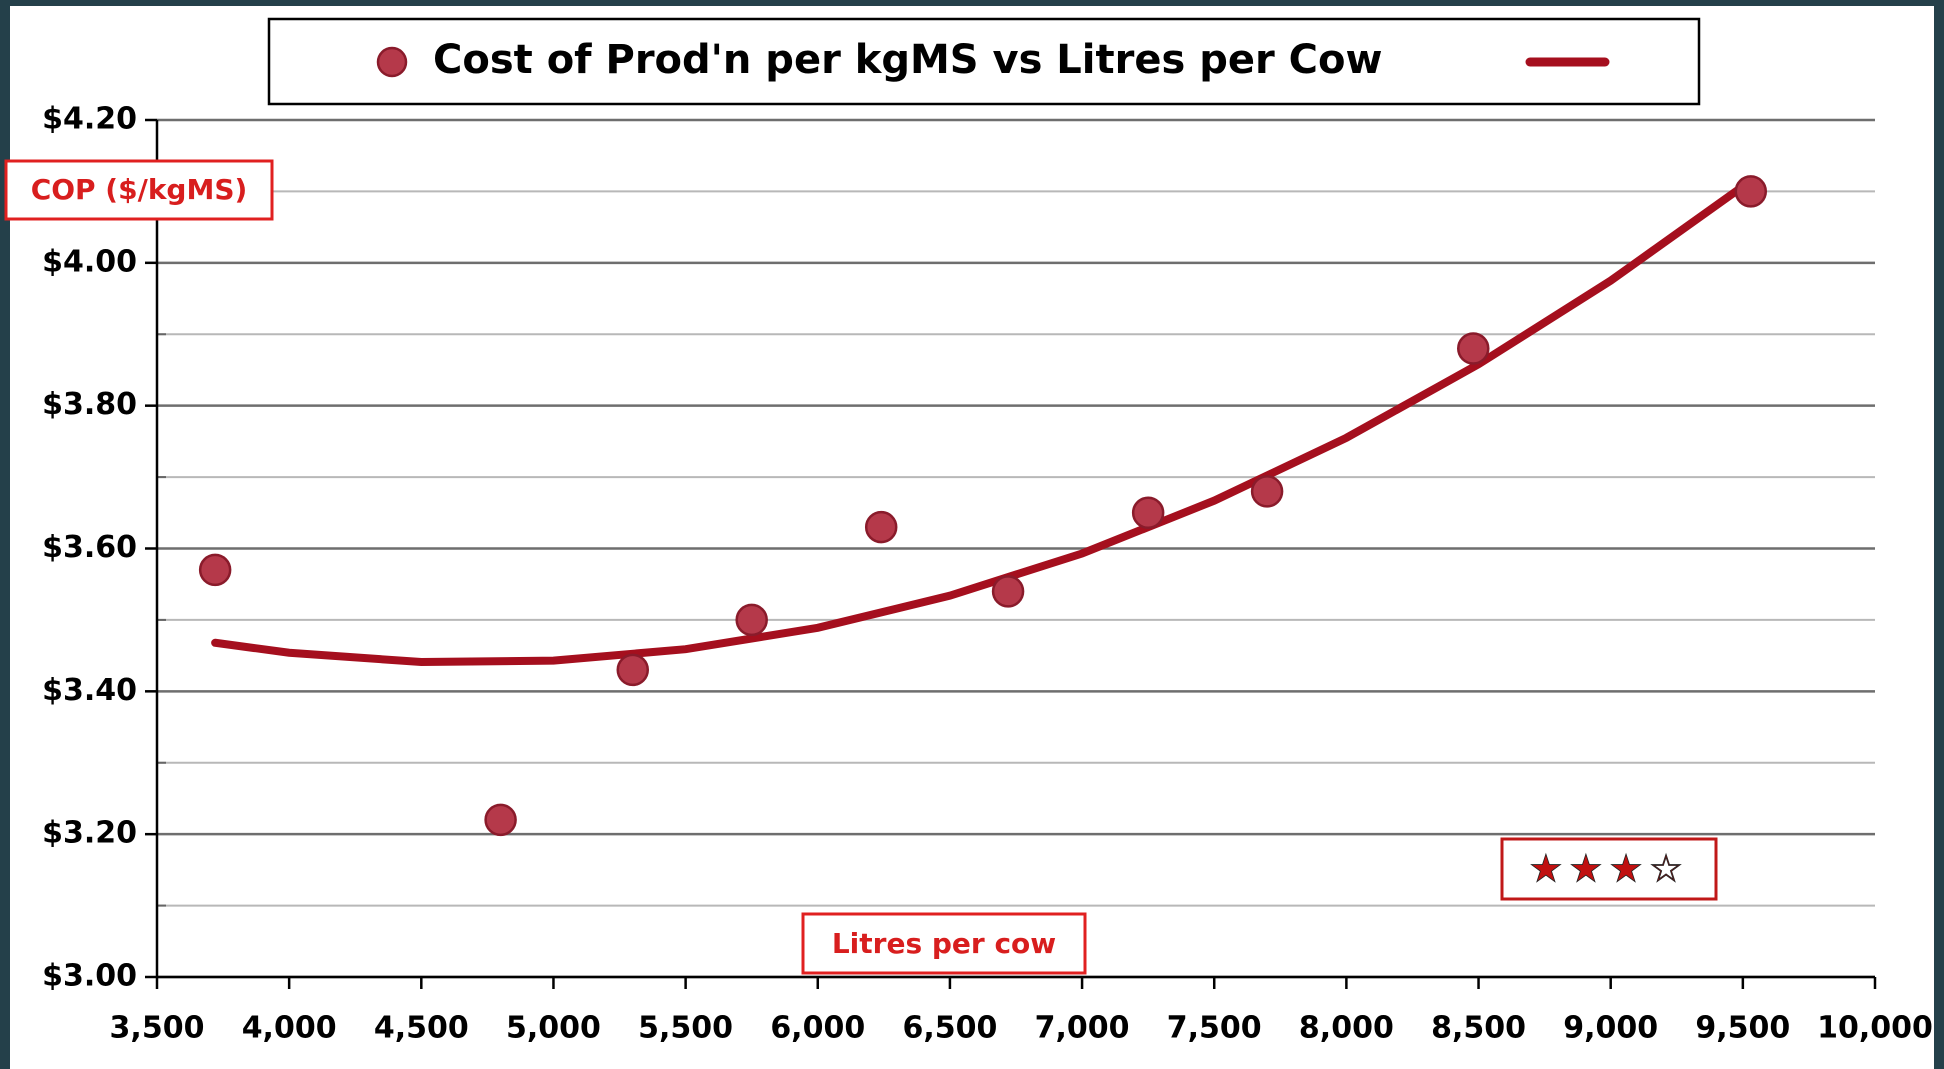 The width and height of the screenshot is (1944, 1069). I want to click on x-tick-label: 8,500, so click(1478, 1028).